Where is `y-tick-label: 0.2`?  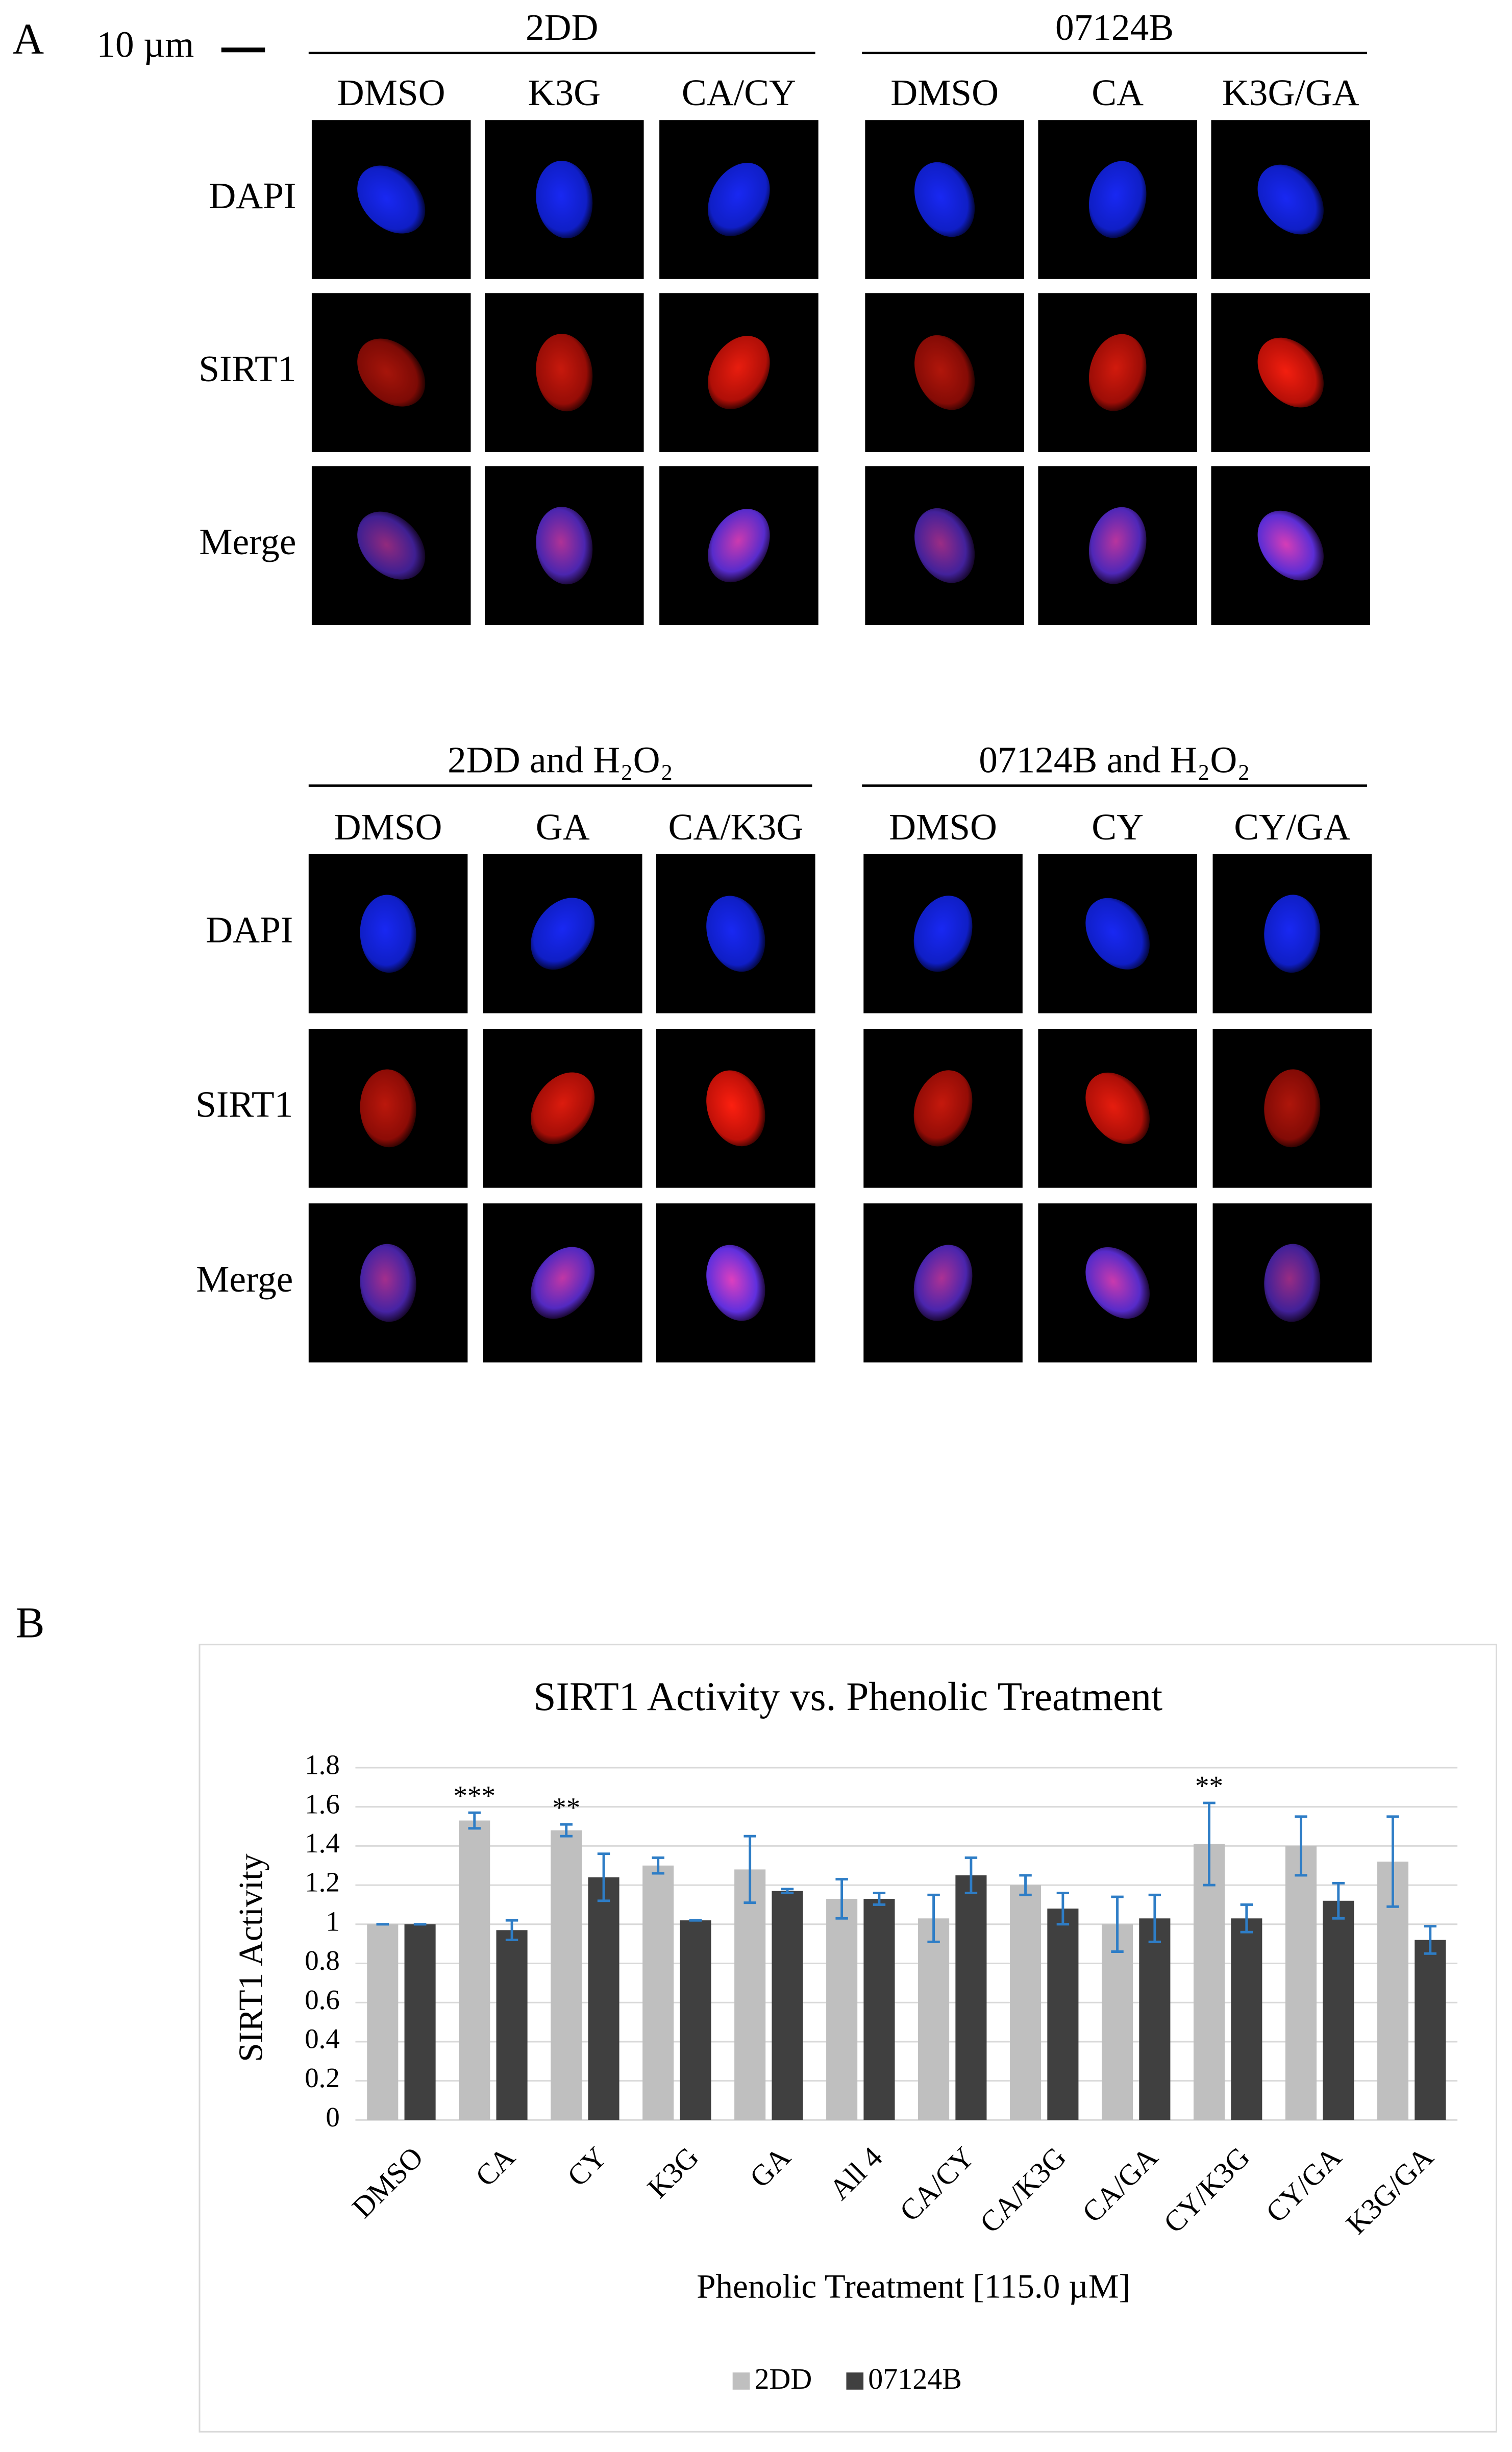
y-tick-label: 0.2 is located at coordinates (322, 2077).